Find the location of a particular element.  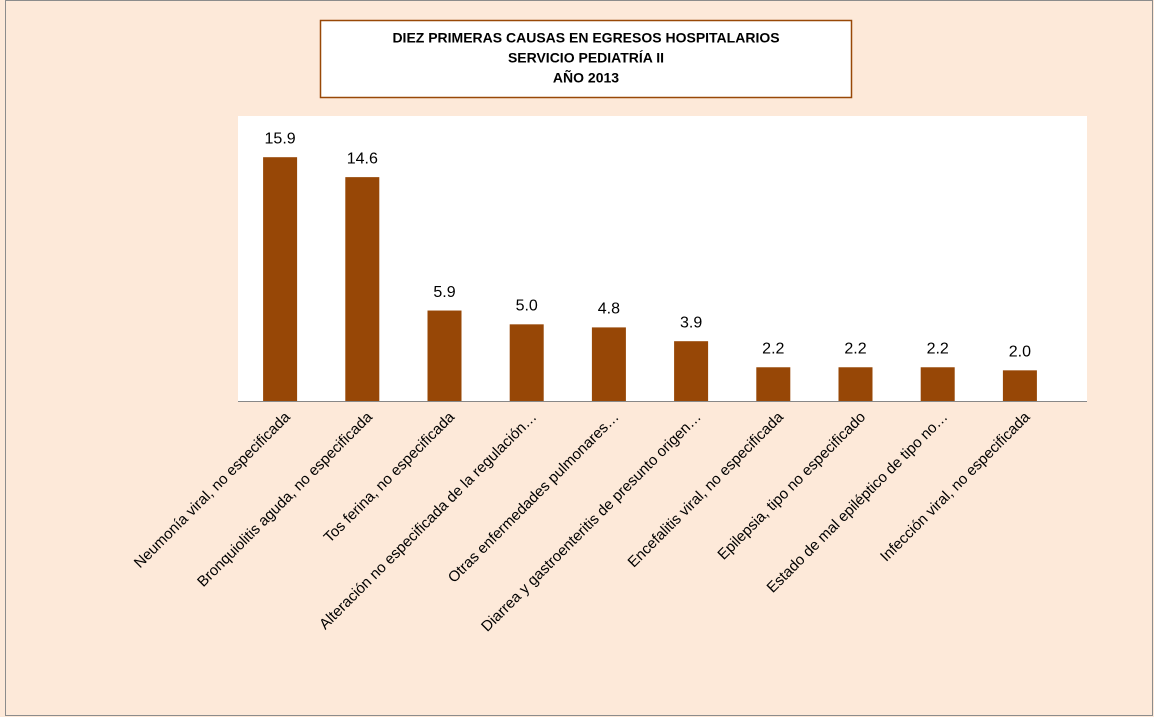

chart-title: AÑO 2013 is located at coordinates (586, 77).